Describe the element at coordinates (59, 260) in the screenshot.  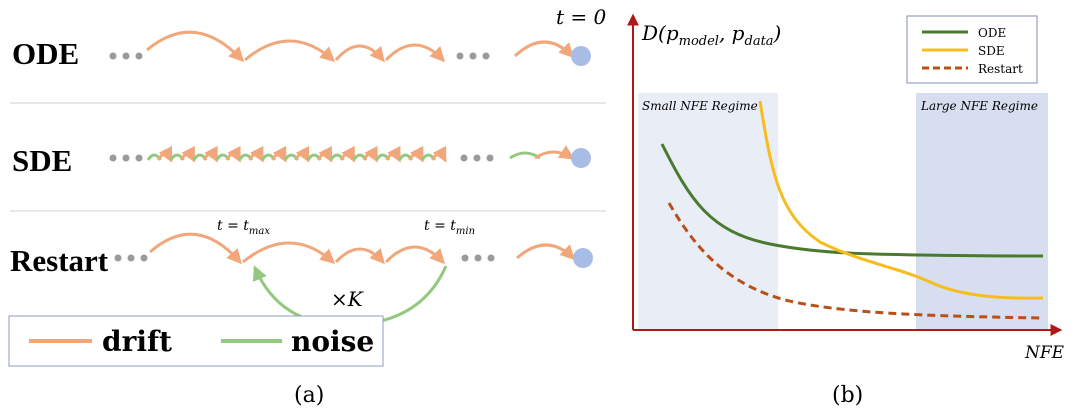
I see `row-label-restart: Restart` at that location.